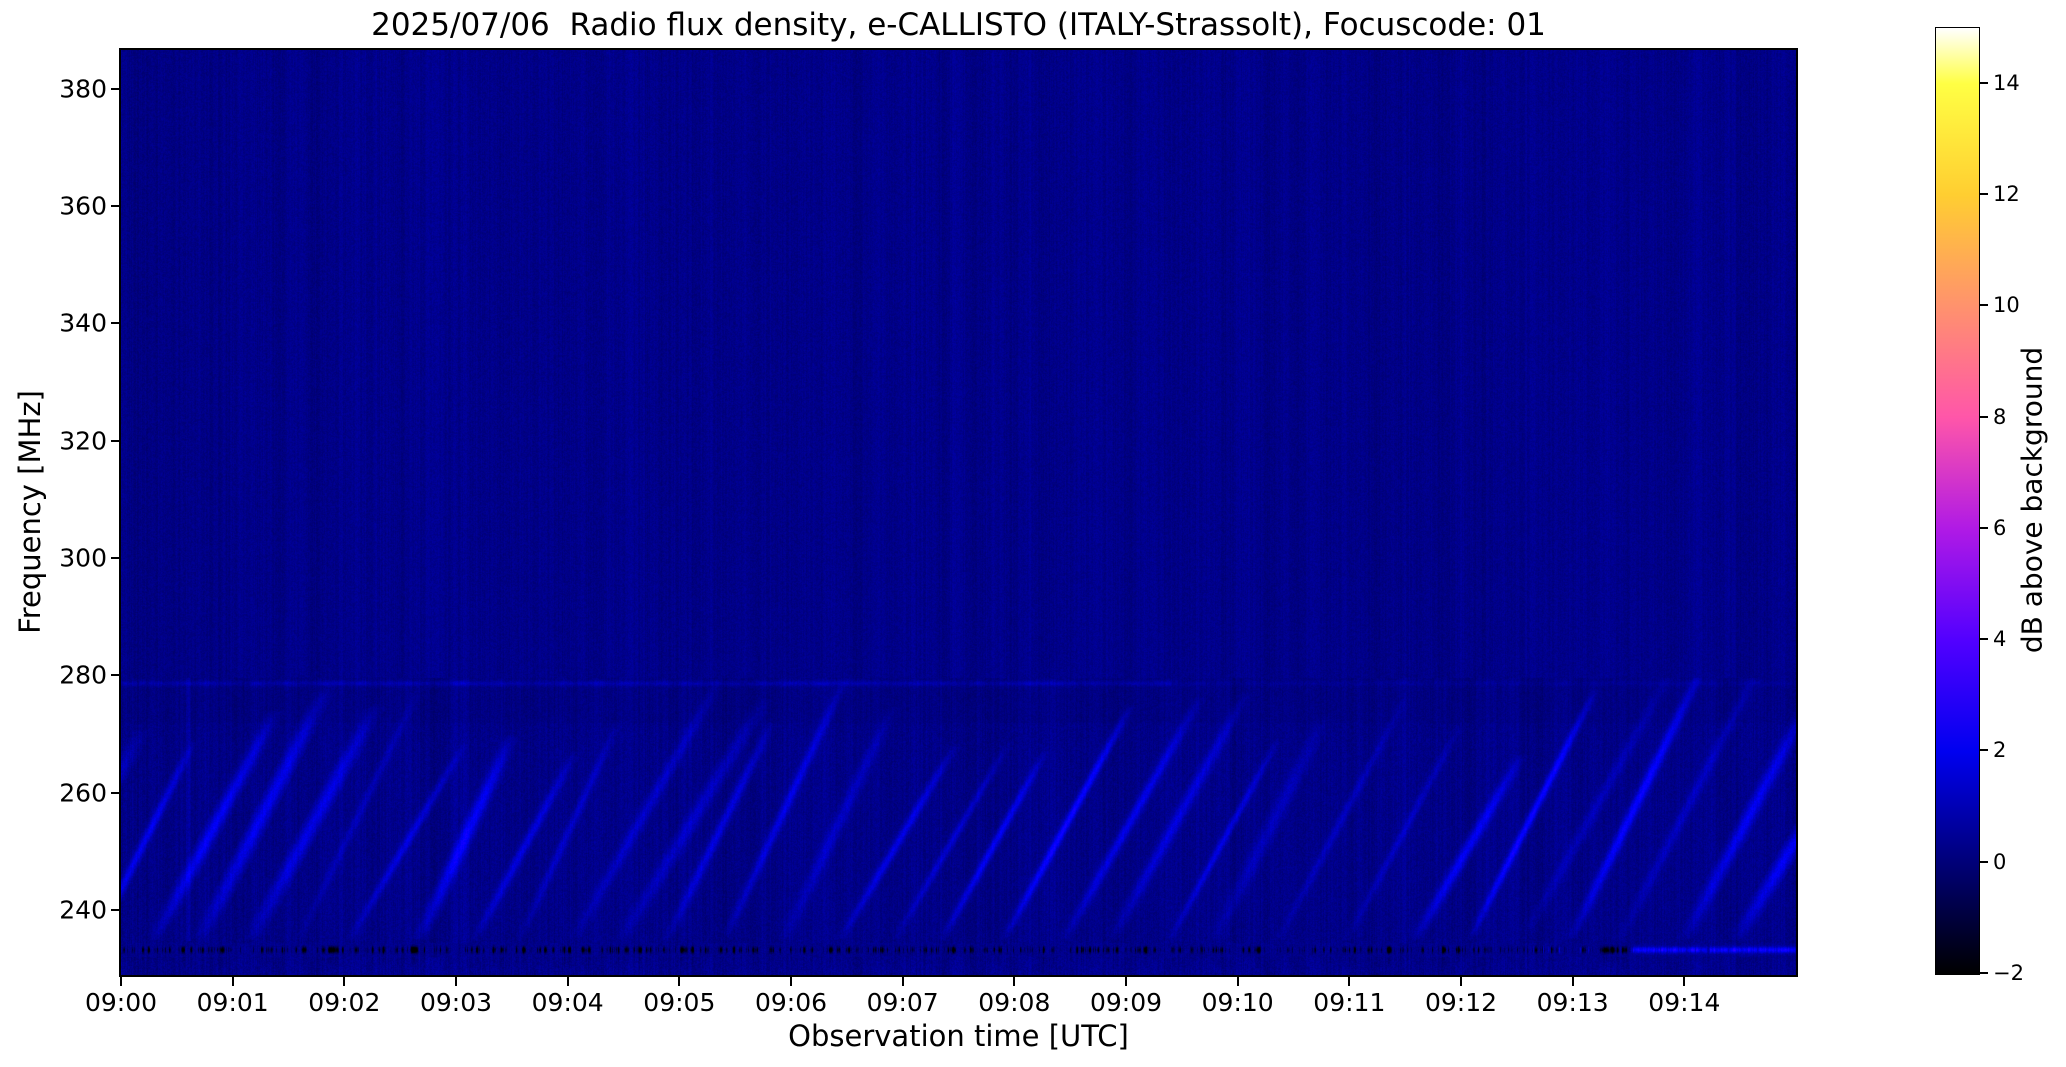 This screenshot has width=2066, height=1067. I want to click on colorbar-tick-label: −2, so click(2008, 973).